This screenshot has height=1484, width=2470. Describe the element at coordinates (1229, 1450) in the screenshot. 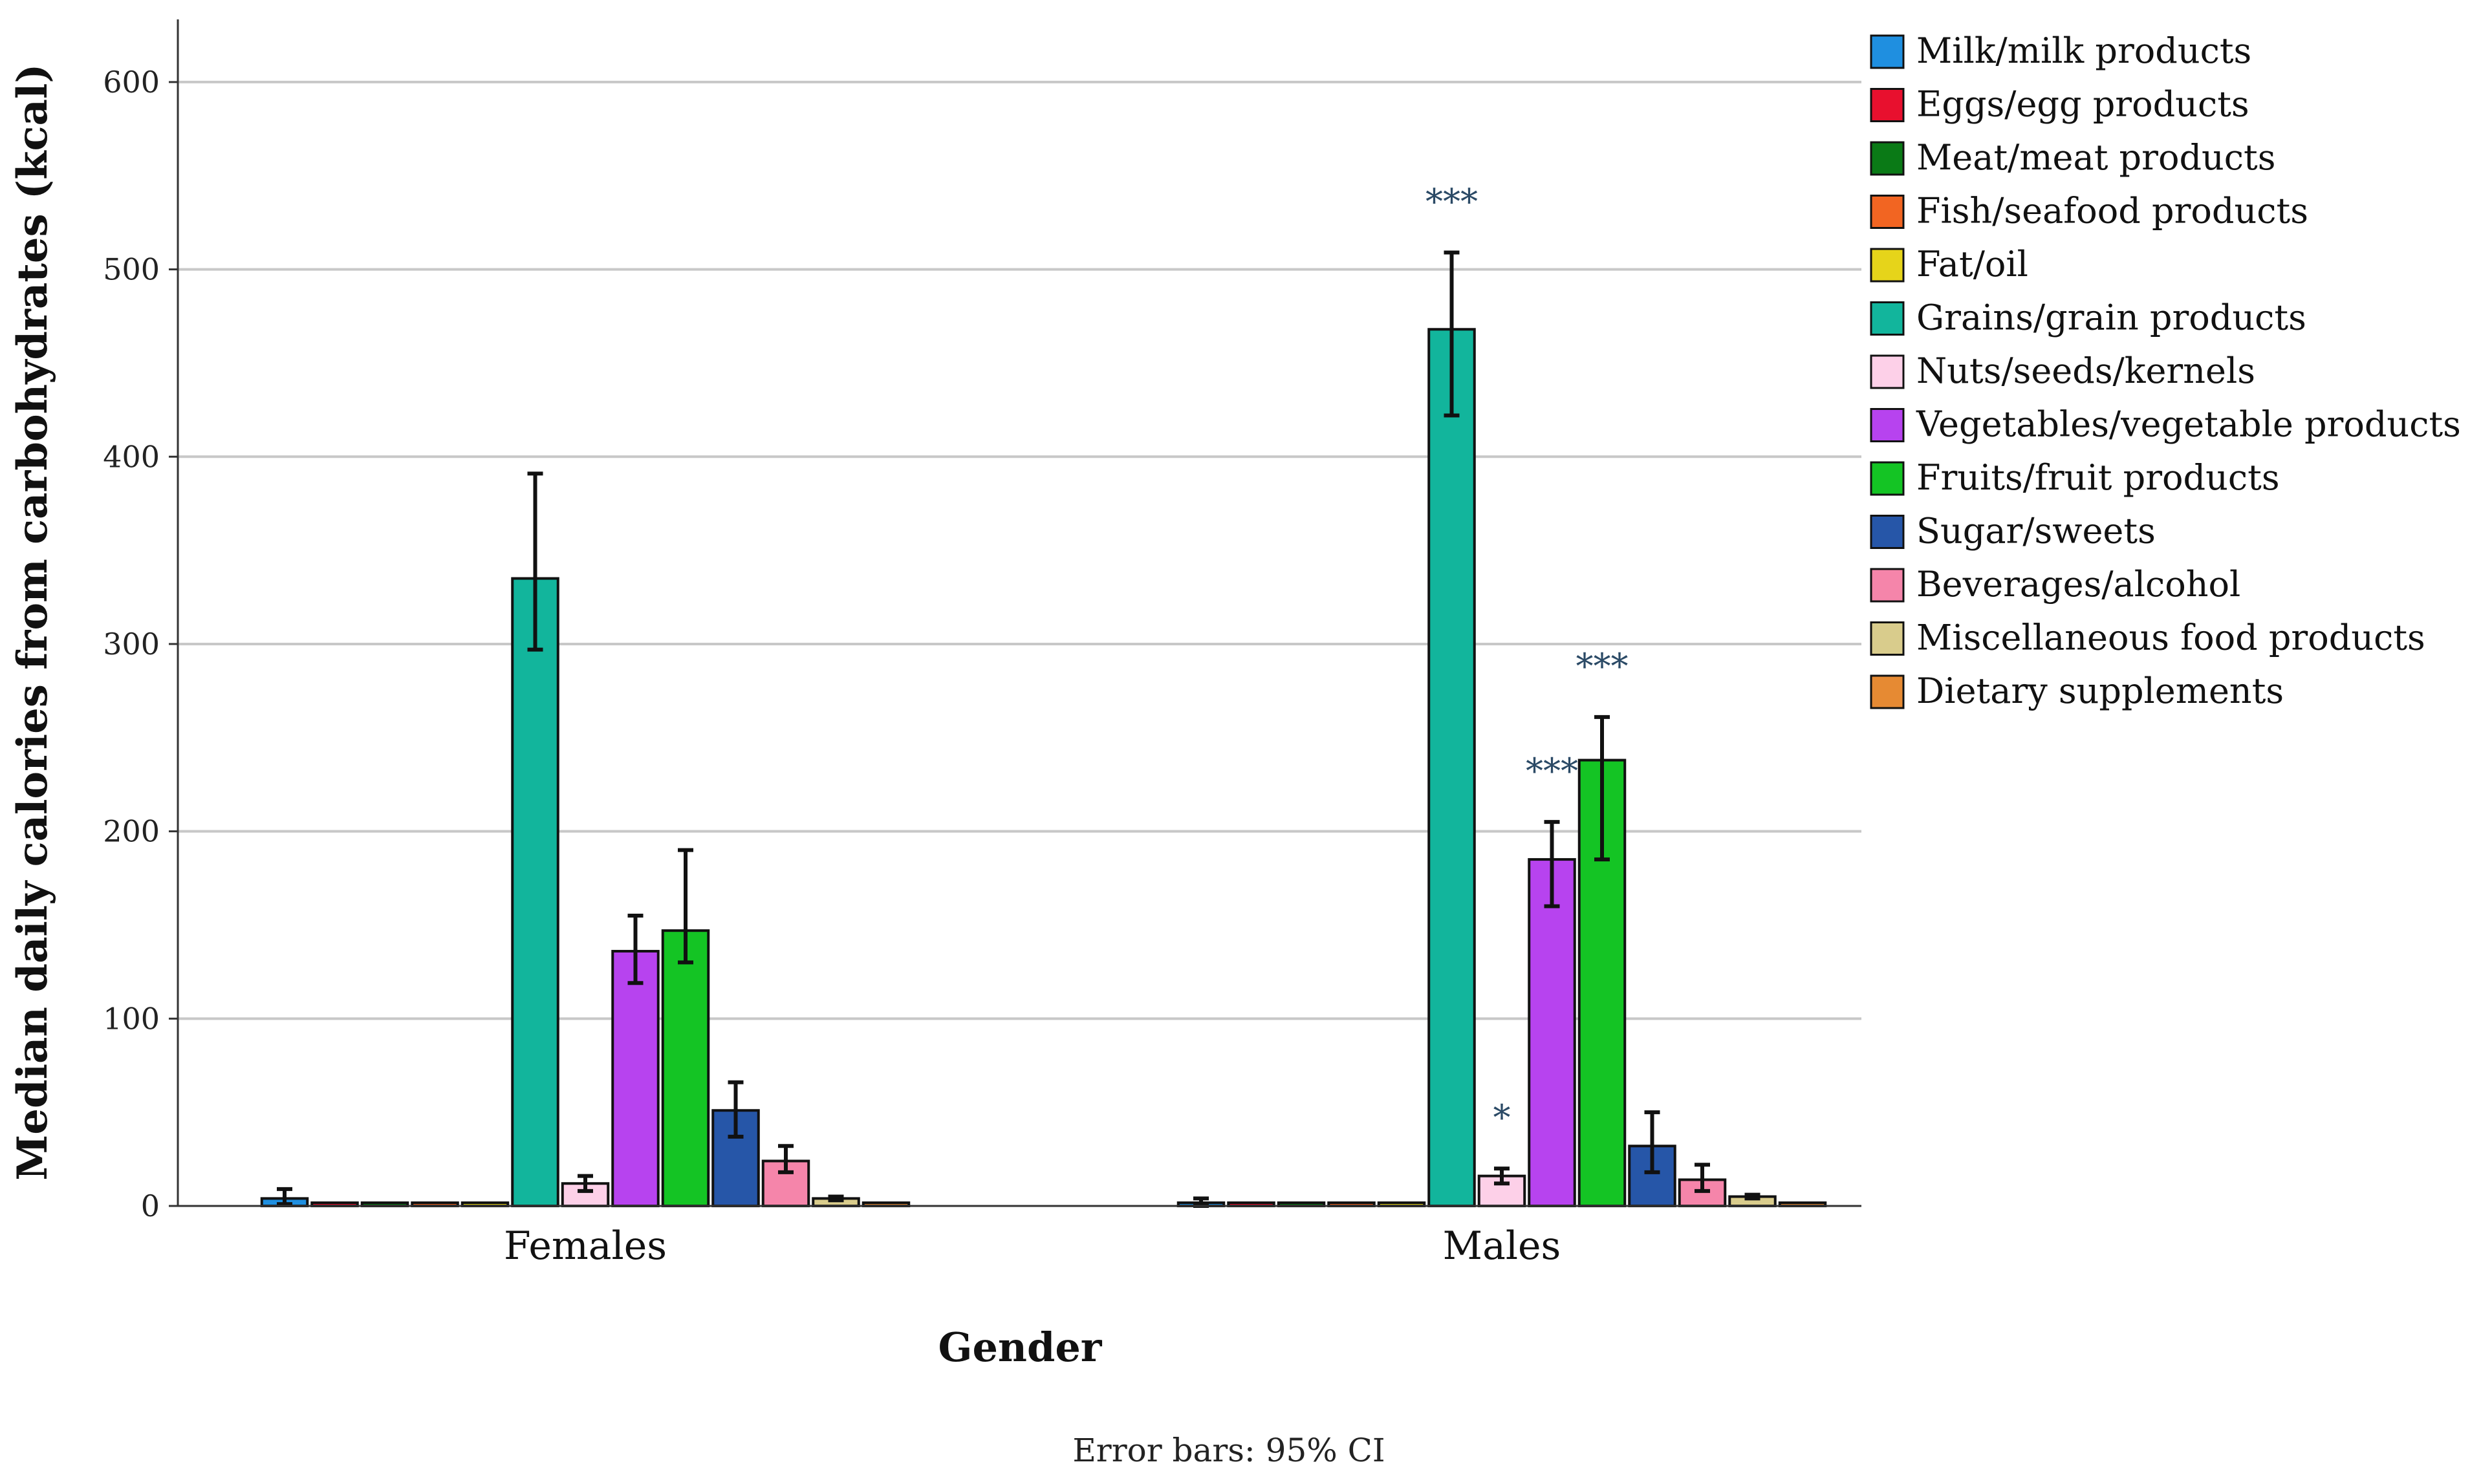

I see `error-bar-footnote: Error bars: 95% CI` at that location.